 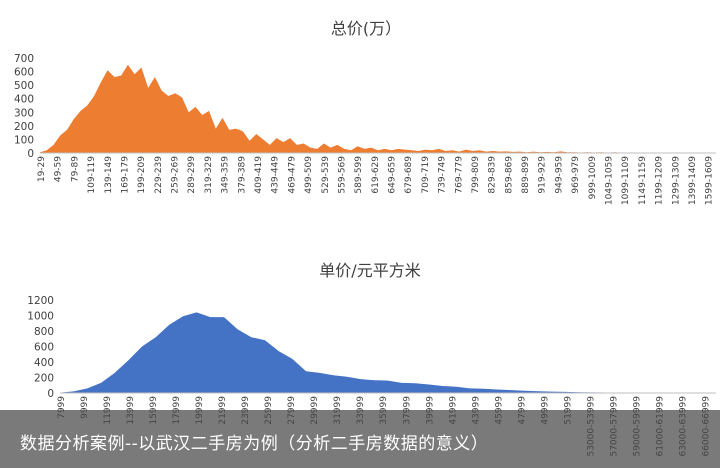 What do you see at coordinates (24, 113) in the screenshot?
I see `total-price-y-tick-3: 300` at bounding box center [24, 113].